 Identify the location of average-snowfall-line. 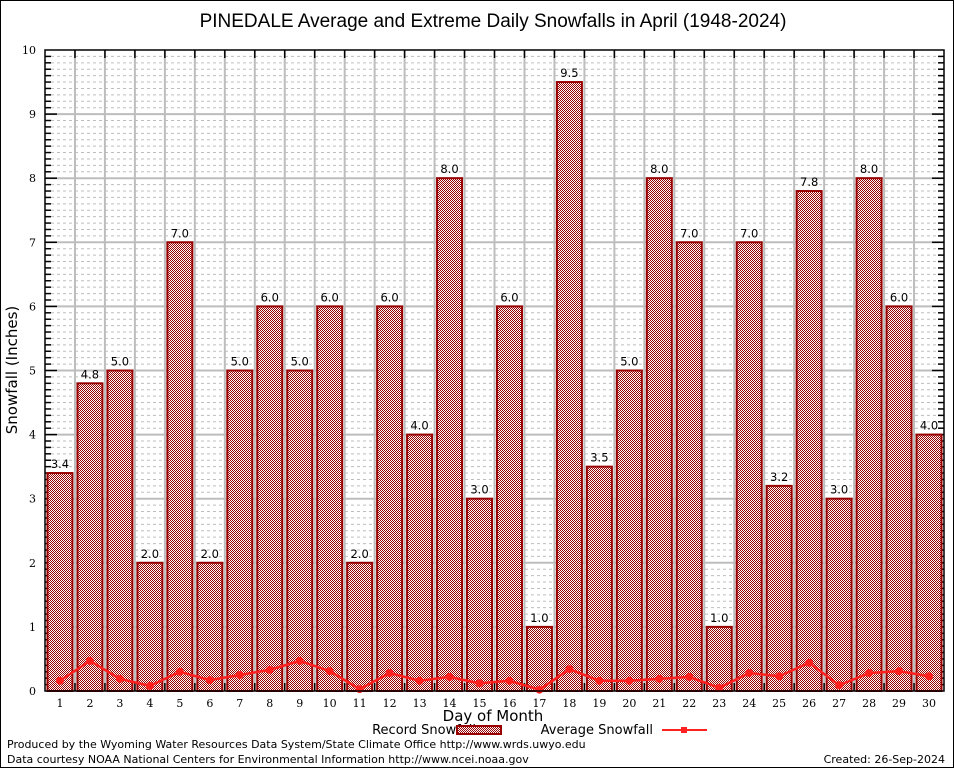
(494, 675).